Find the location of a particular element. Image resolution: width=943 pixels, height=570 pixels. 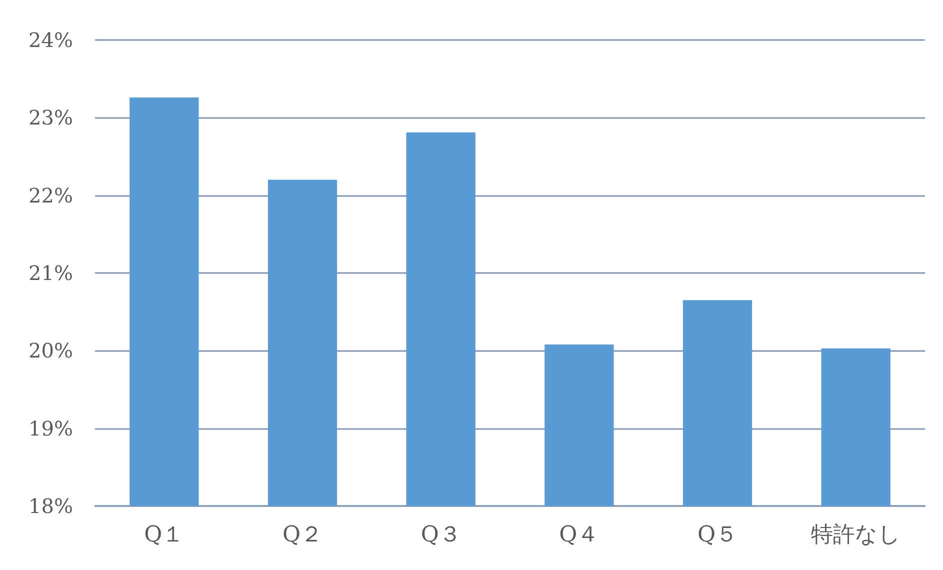

y-tick-label: 21% is located at coordinates (50, 273).